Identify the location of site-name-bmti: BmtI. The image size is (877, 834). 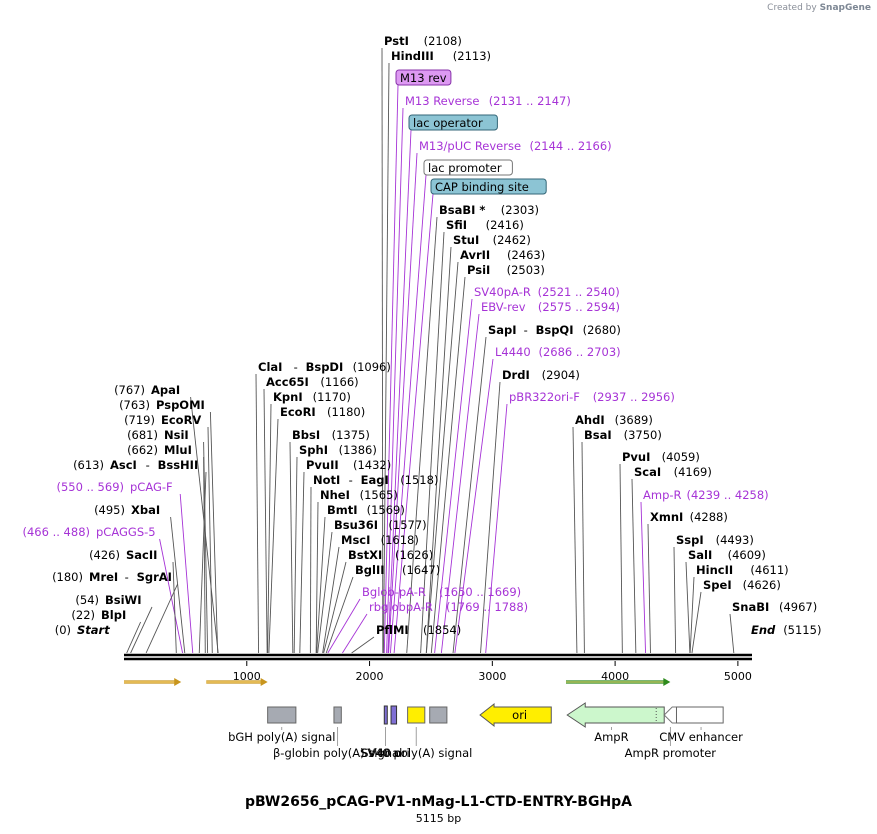
(342, 510).